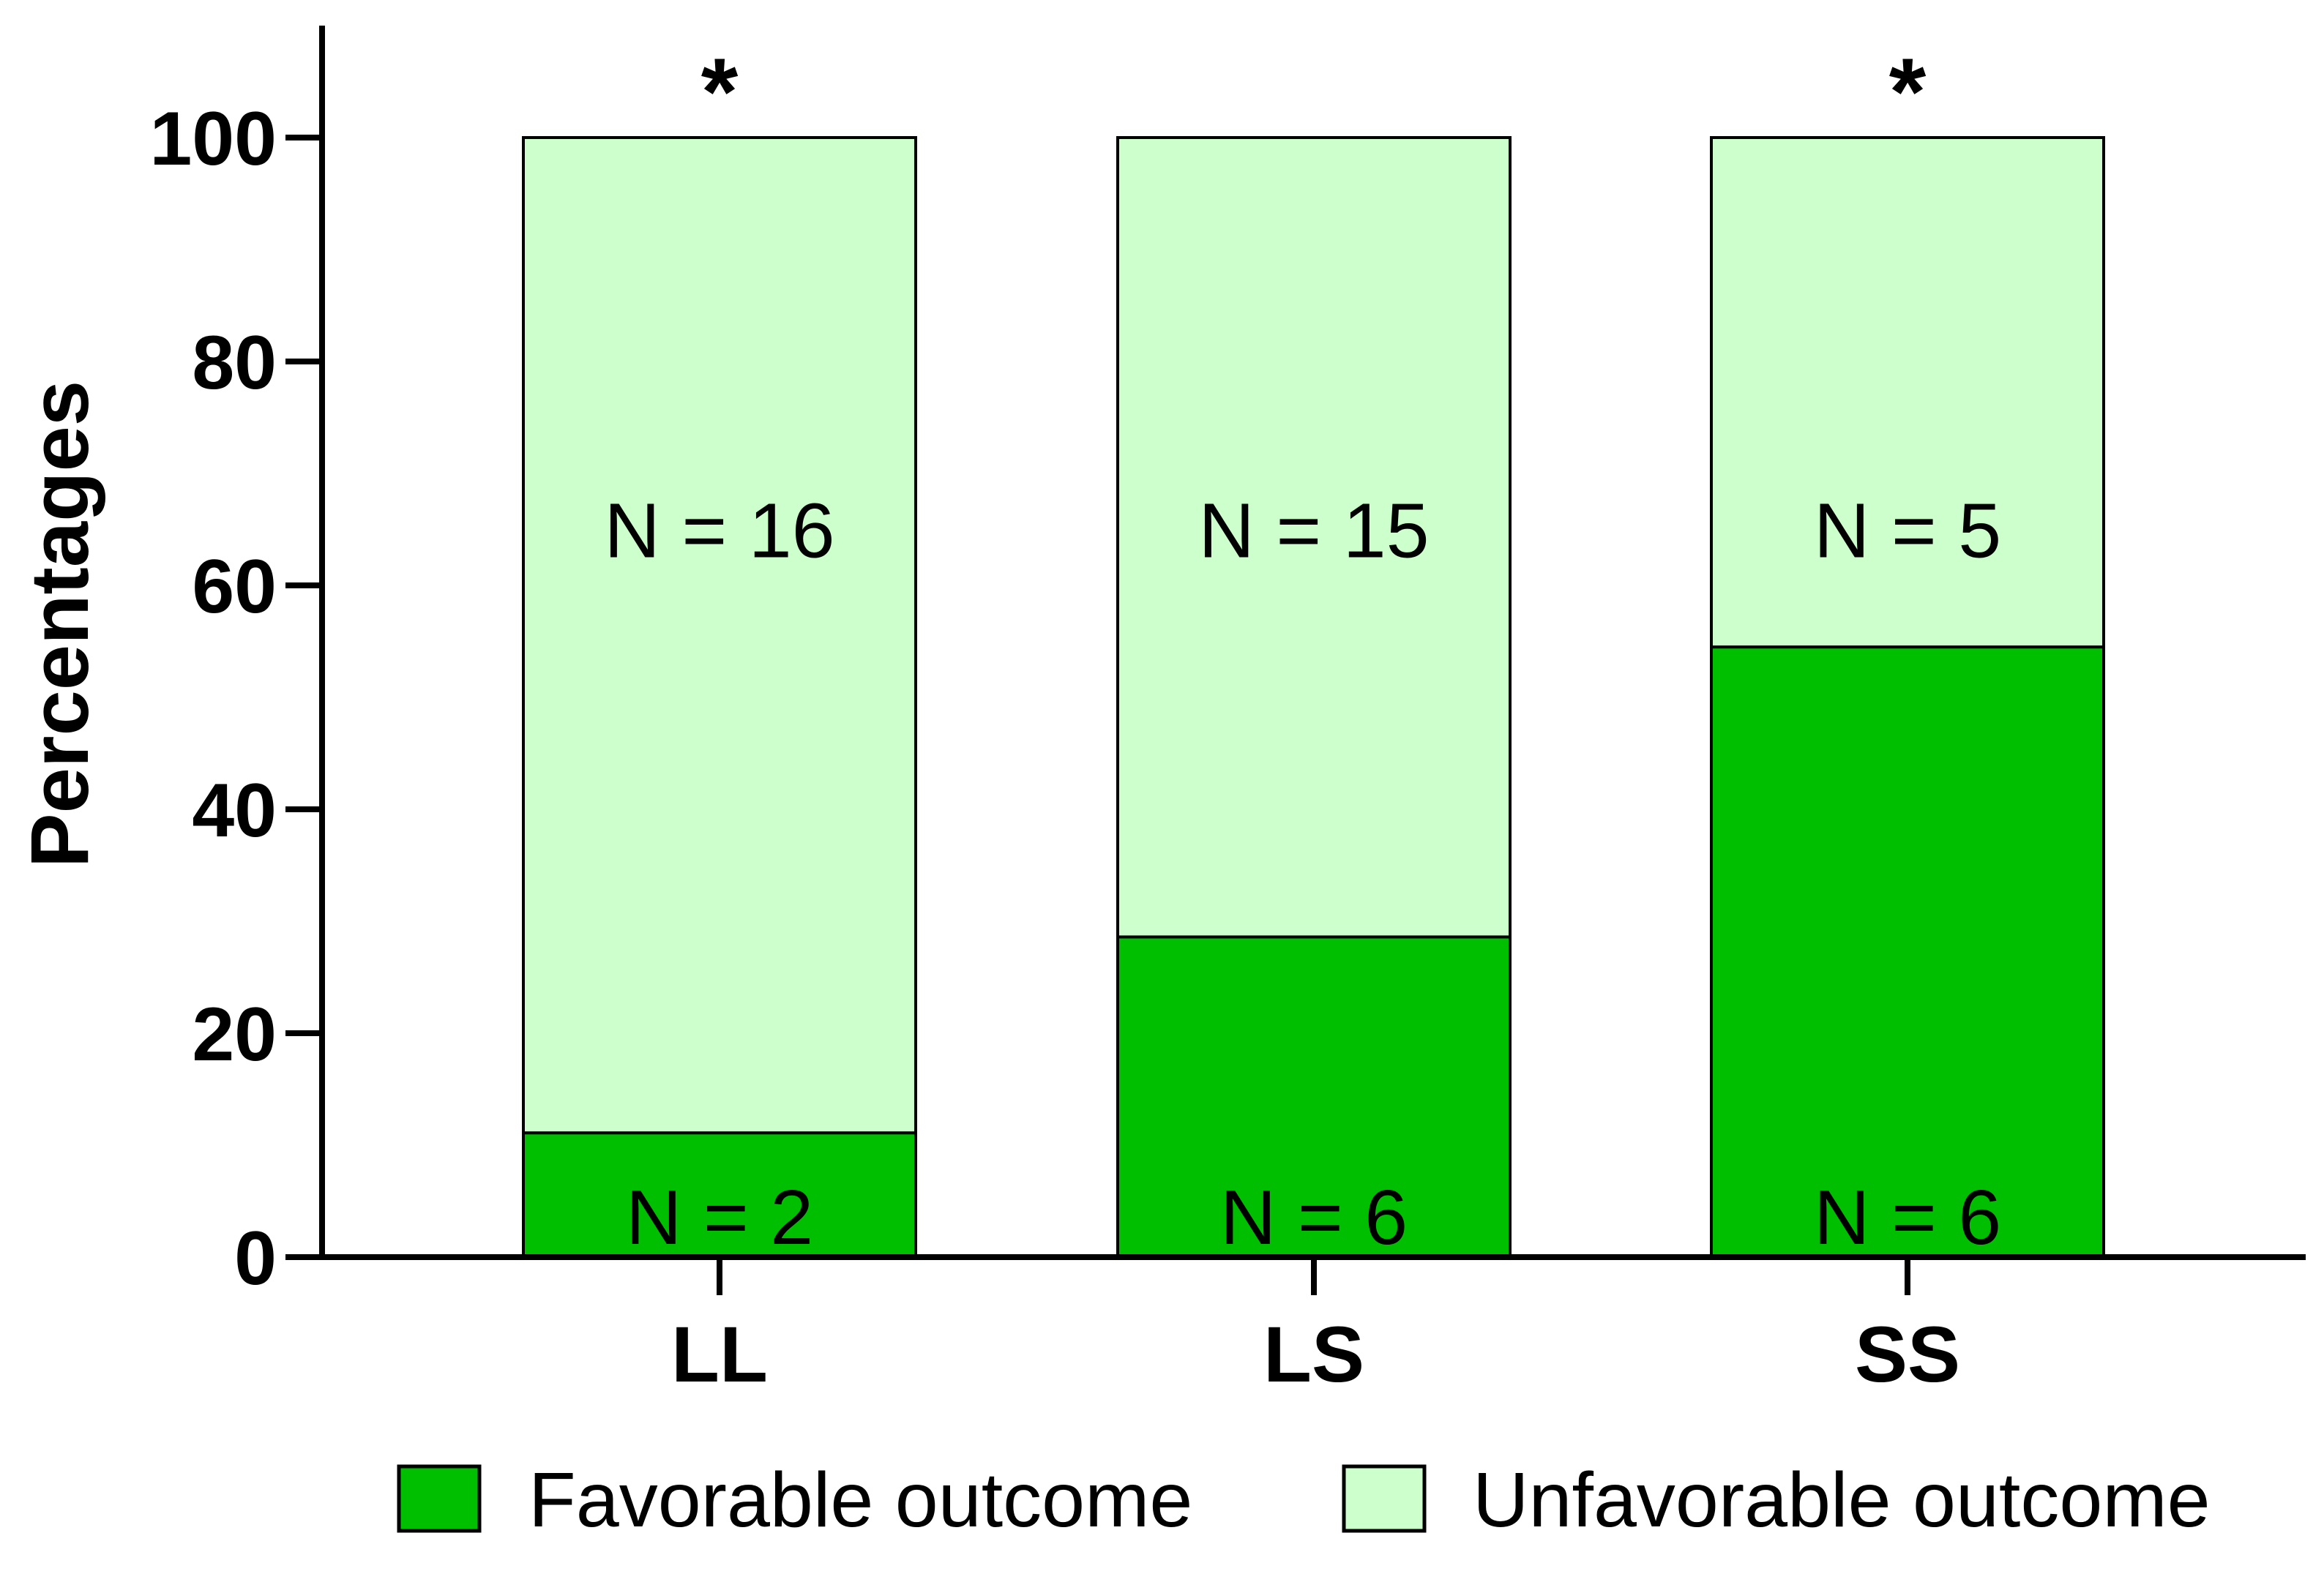 The height and width of the screenshot is (1593, 2324). I want to click on x-tick-label-ll: LL, so click(719, 1354).